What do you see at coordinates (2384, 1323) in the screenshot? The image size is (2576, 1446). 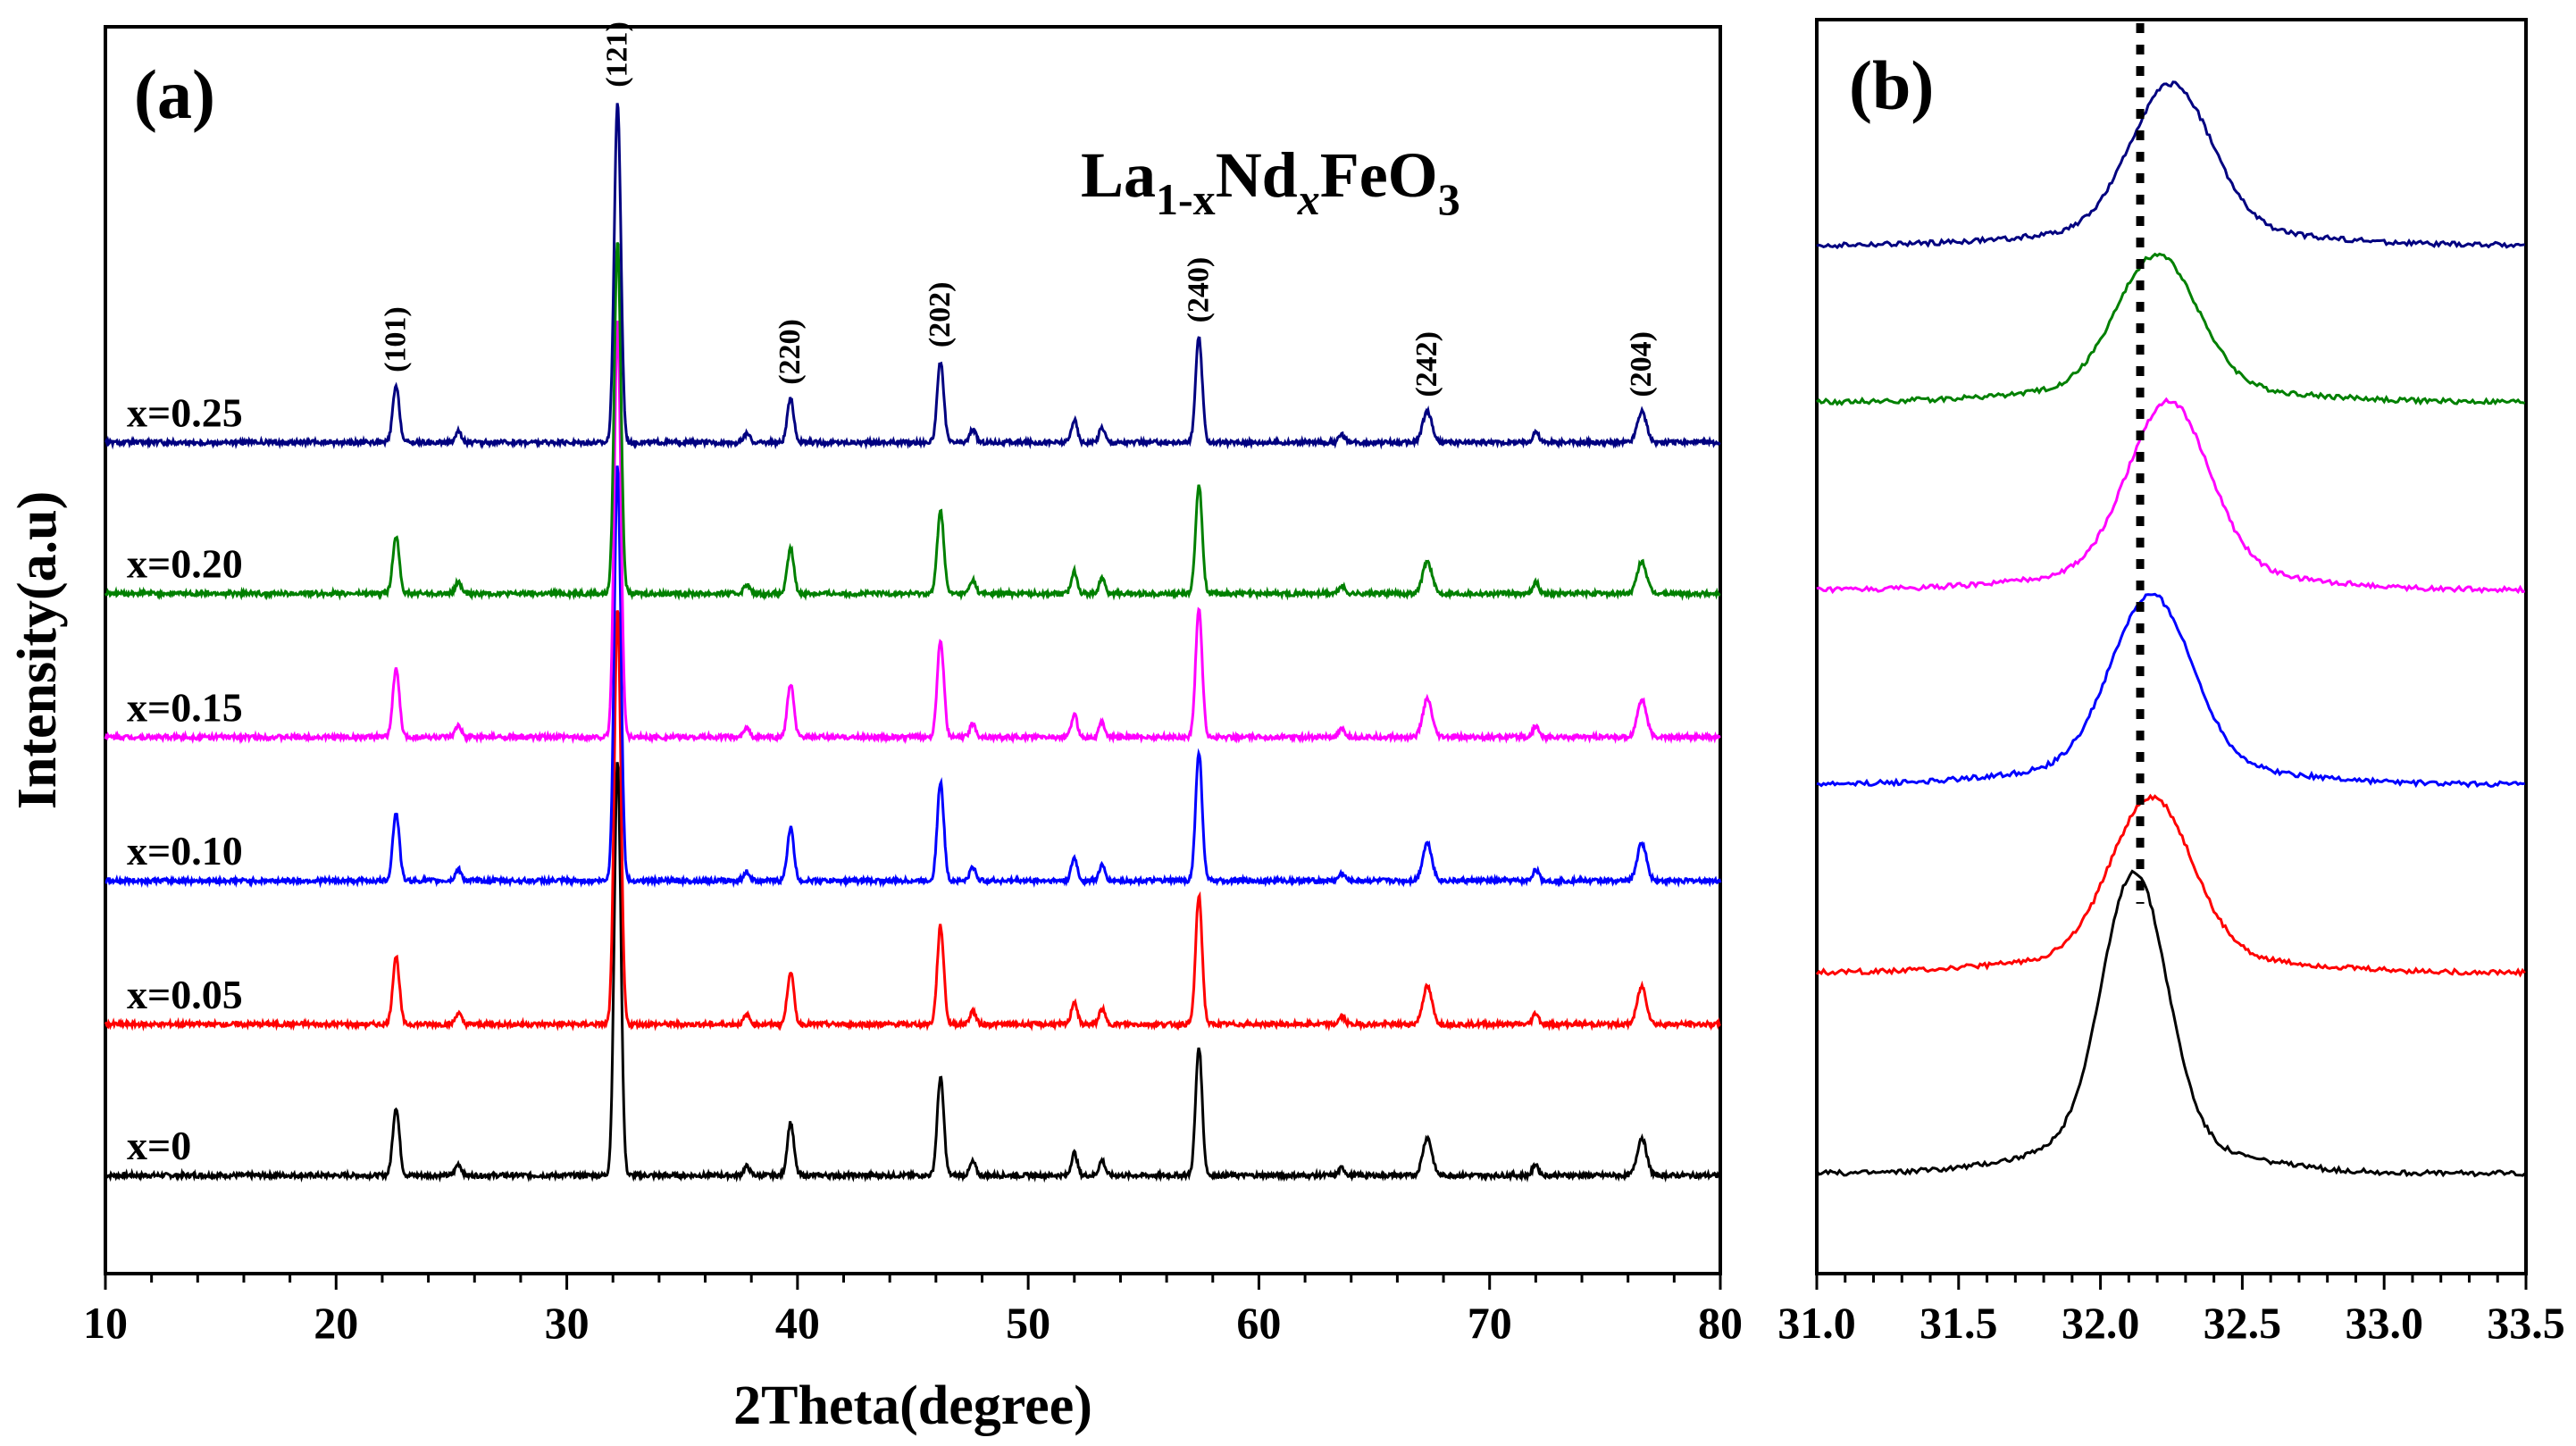 I see `x-tick-label: 33.0` at bounding box center [2384, 1323].